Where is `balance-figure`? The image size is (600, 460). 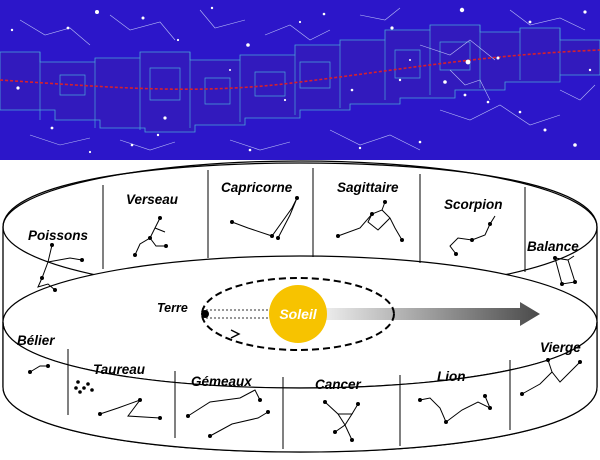 balance-figure is located at coordinates (565, 270).